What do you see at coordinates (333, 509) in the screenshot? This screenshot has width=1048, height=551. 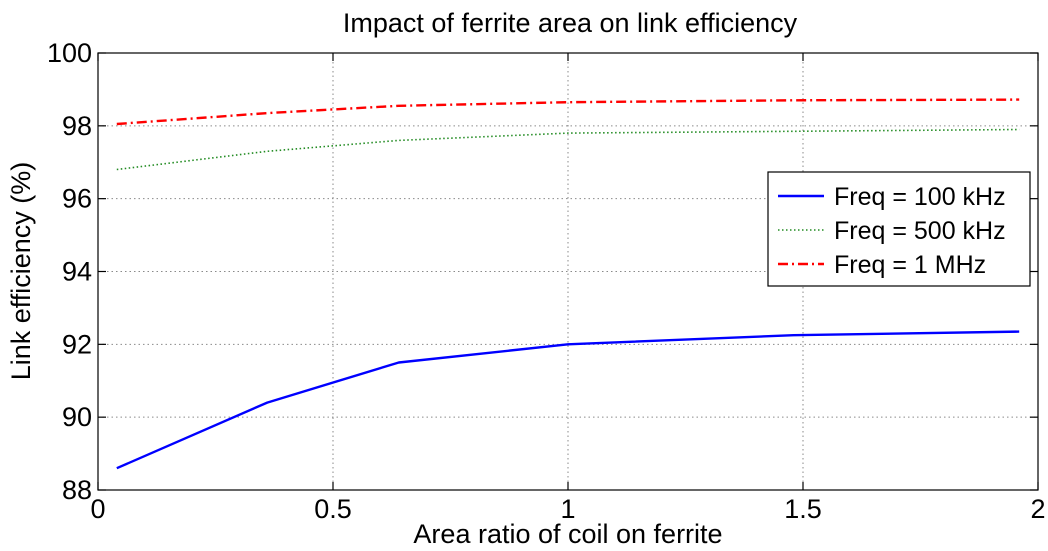 I see `x-tick-label: 0.5` at bounding box center [333, 509].